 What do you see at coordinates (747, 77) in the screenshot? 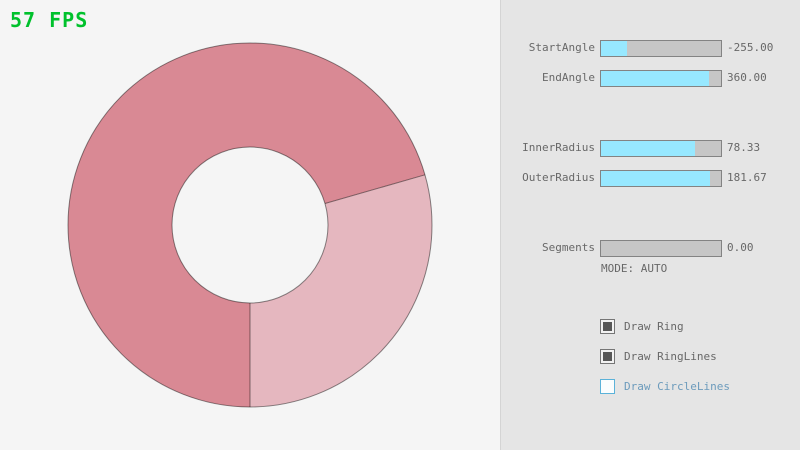
I see `end-angle-value: 360.00` at bounding box center [747, 77].